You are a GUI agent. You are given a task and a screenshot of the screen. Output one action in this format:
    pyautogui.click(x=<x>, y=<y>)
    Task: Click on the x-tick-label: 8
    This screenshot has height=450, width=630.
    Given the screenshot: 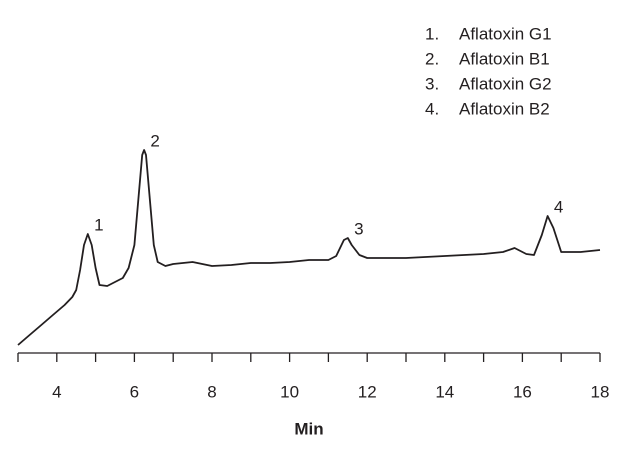 What is the action you would take?
    pyautogui.click(x=211, y=391)
    